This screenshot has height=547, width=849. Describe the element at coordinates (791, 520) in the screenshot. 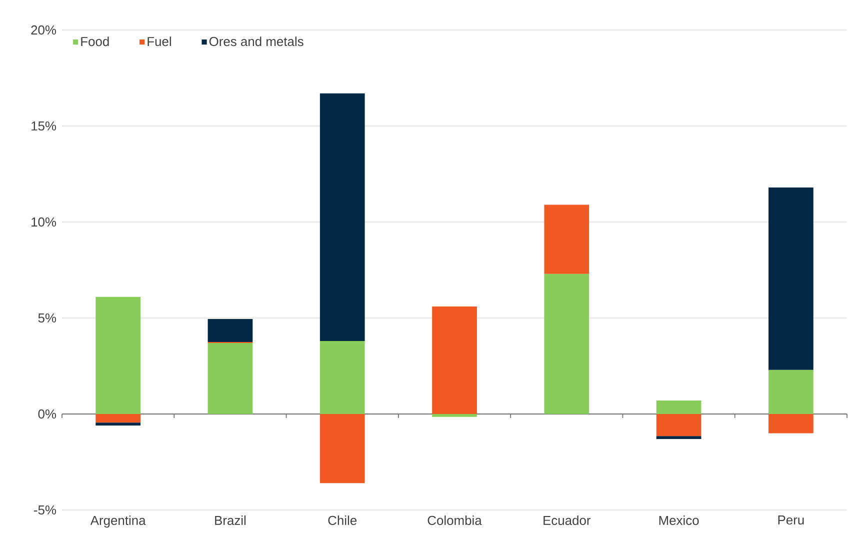

I see `x-tick-label: Peru` at that location.